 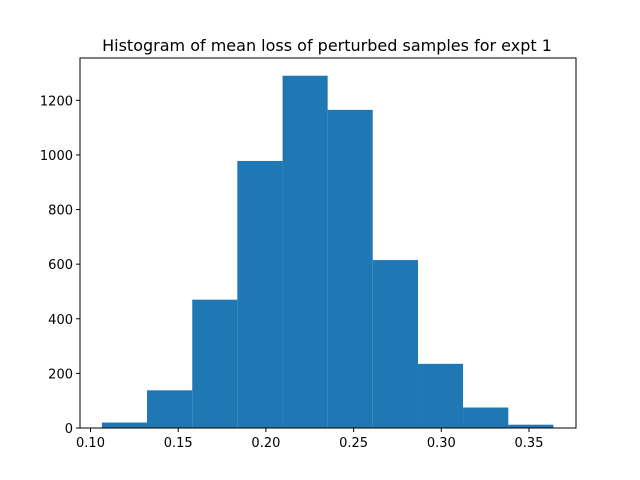 I want to click on y-tick-label: 1000, so click(x=56, y=156).